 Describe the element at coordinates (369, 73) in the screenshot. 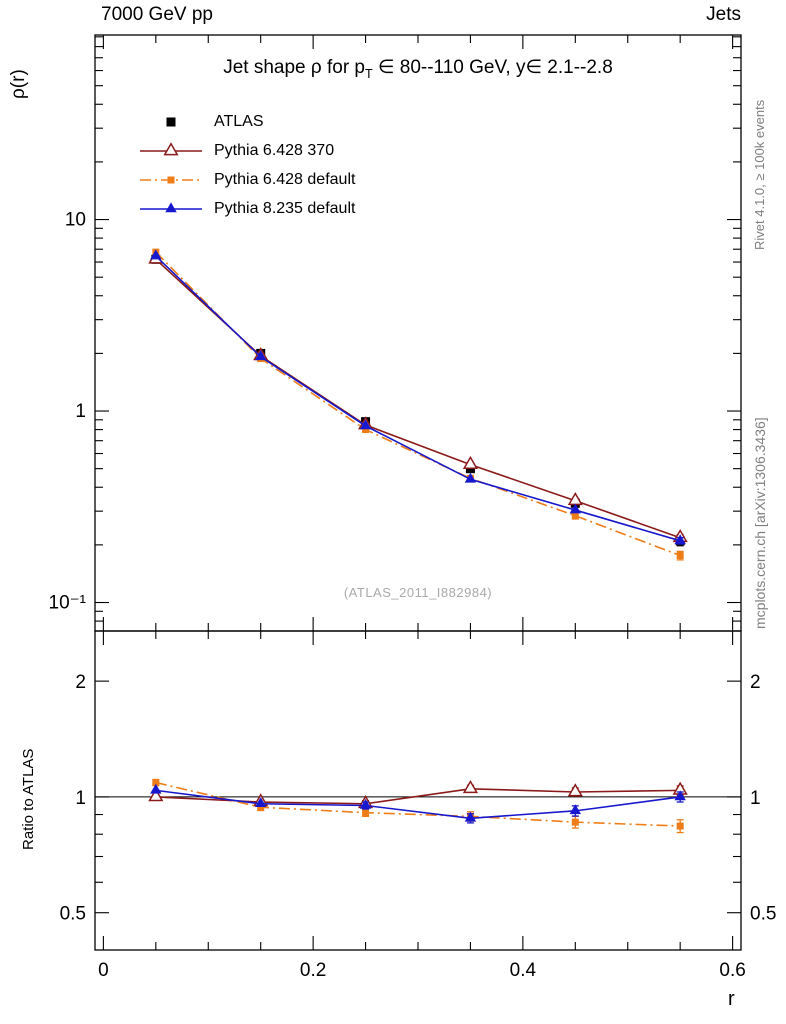

I see `plot-title-subscript: T` at that location.